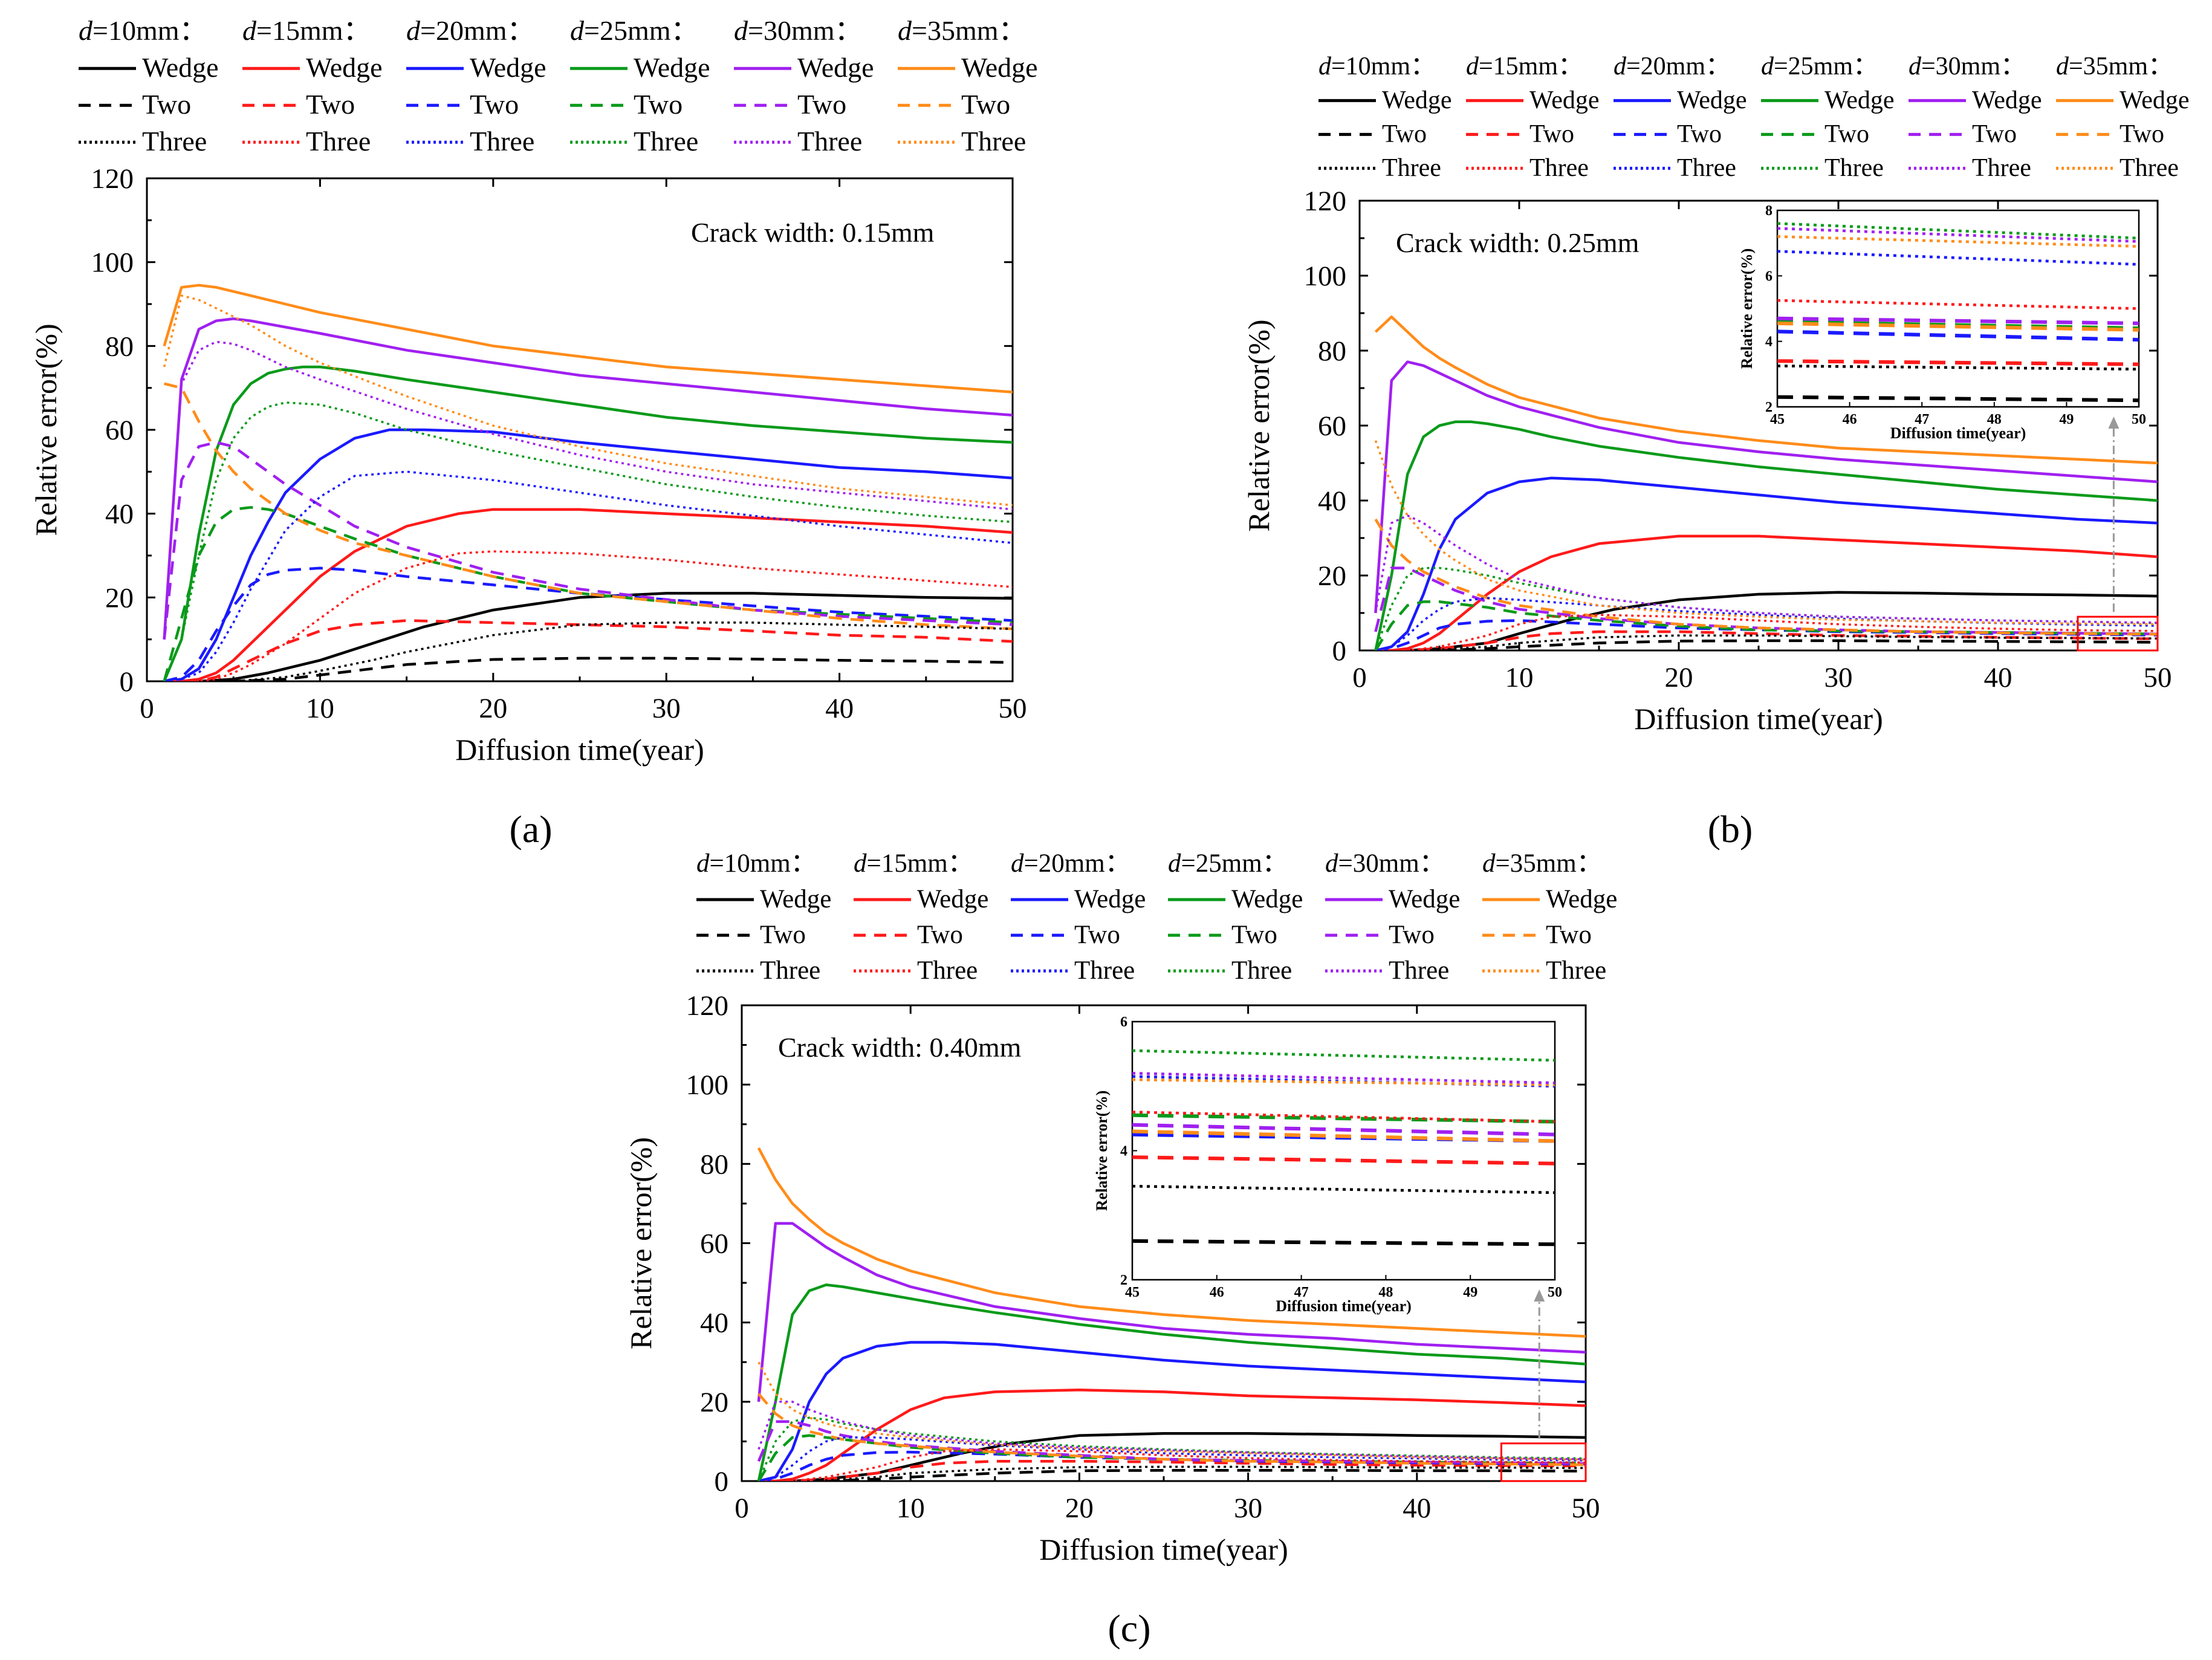  I want to click on series-line-d35-dotted, so click(1171, 1411).